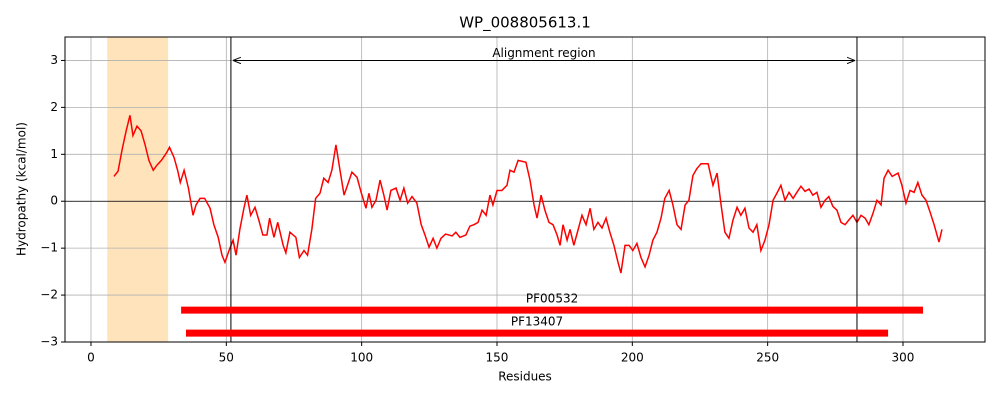  Describe the element at coordinates (54, 154) in the screenshot. I see `y-tick-label: 1` at that location.